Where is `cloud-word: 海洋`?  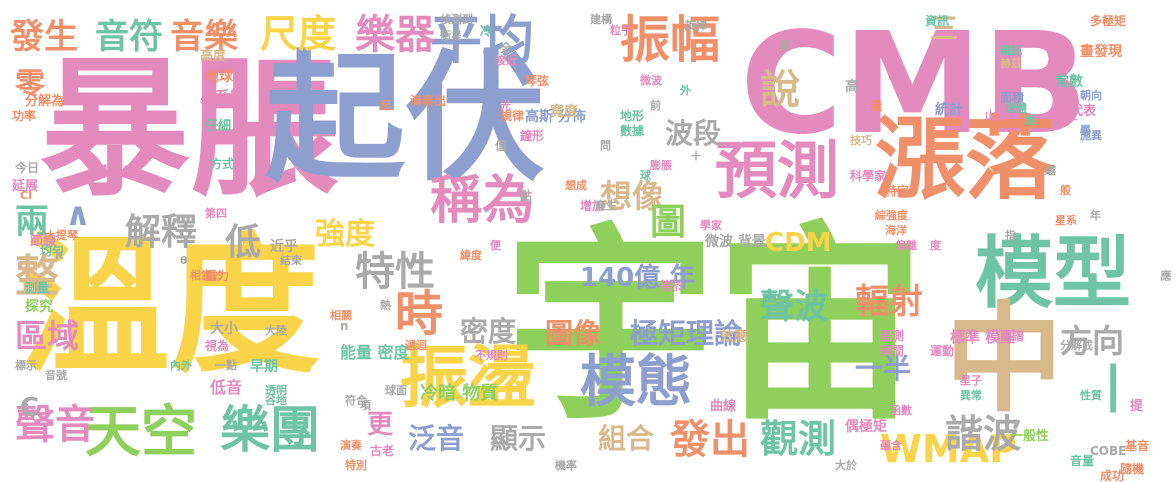
cloud-word: 海洋 is located at coordinates (896, 230).